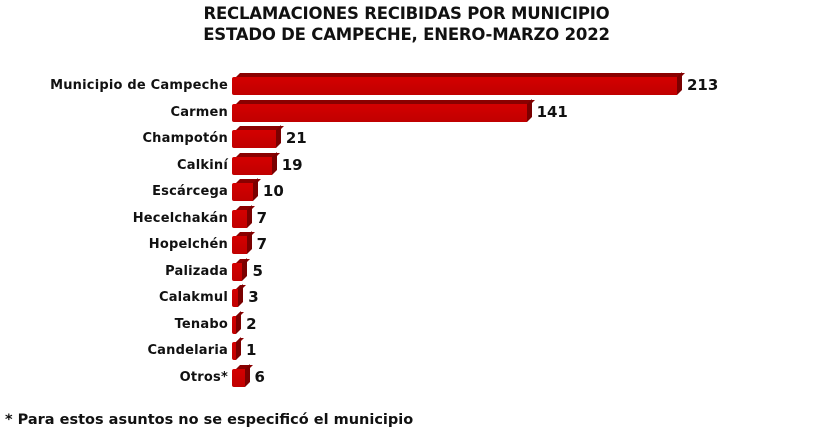 The width and height of the screenshot is (813, 442). What do you see at coordinates (193, 297) in the screenshot?
I see `category-label: Calakmul` at bounding box center [193, 297].